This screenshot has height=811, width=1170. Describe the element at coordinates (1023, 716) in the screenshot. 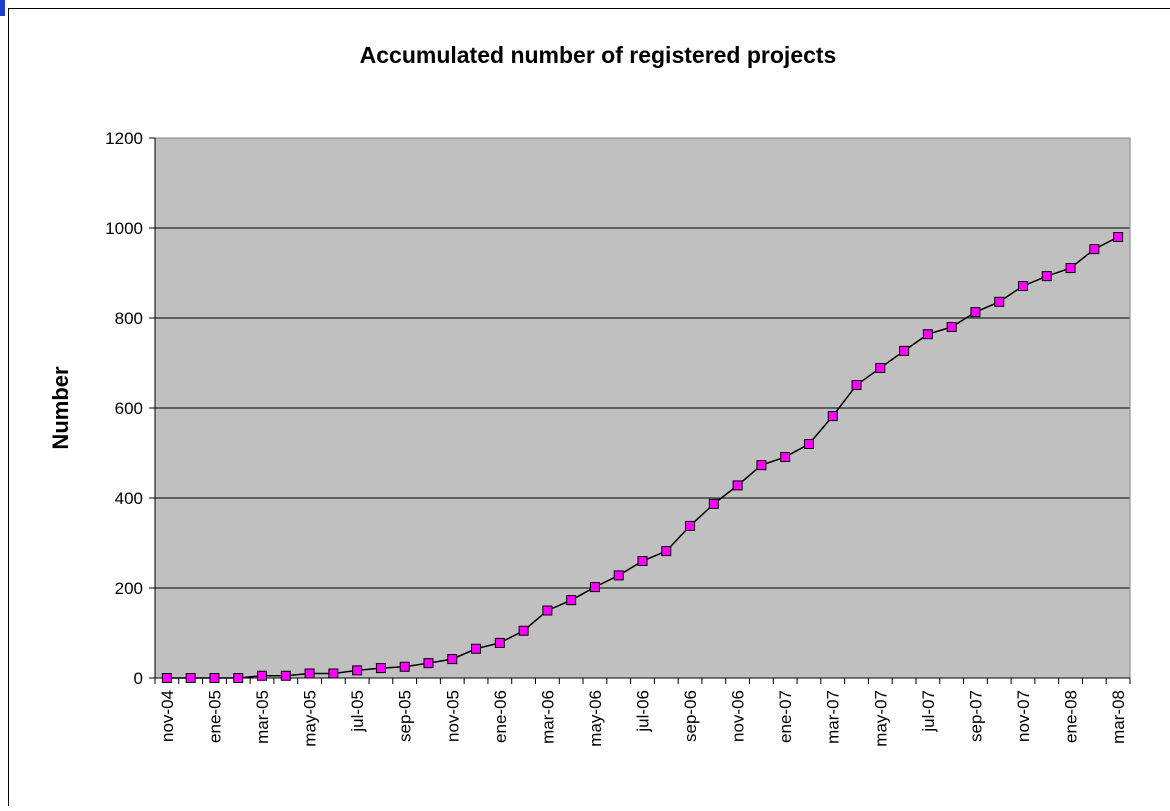

I see `x-tick-label: nov-07` at that location.